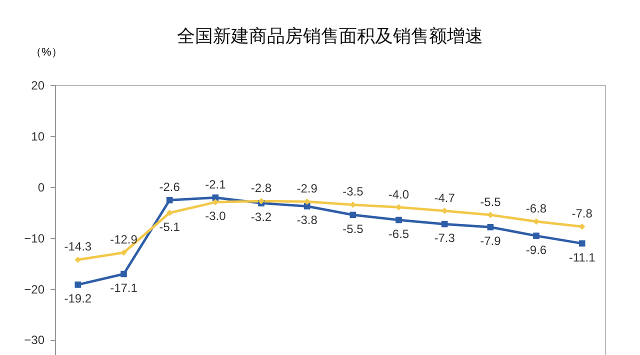  Describe the element at coordinates (38, 136) in the screenshot. I see `y-tick-label: 10` at that location.